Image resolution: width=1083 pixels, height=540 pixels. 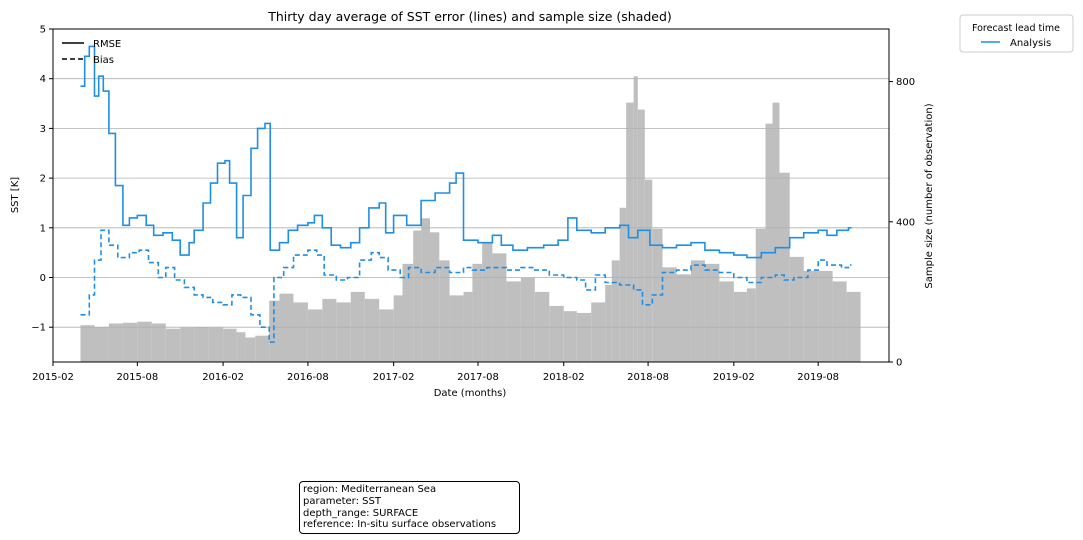 I want to click on y-tick-label: 0, so click(x=43, y=278).